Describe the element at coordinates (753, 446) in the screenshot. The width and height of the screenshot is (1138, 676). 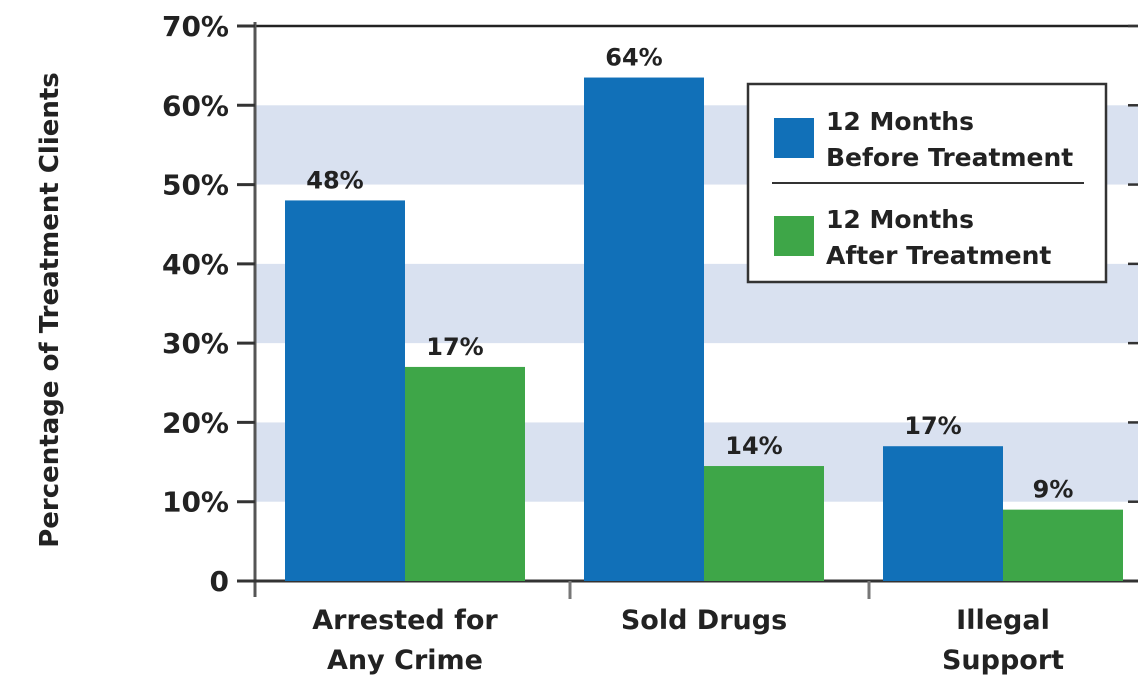
I see `data-label: 14%` at that location.